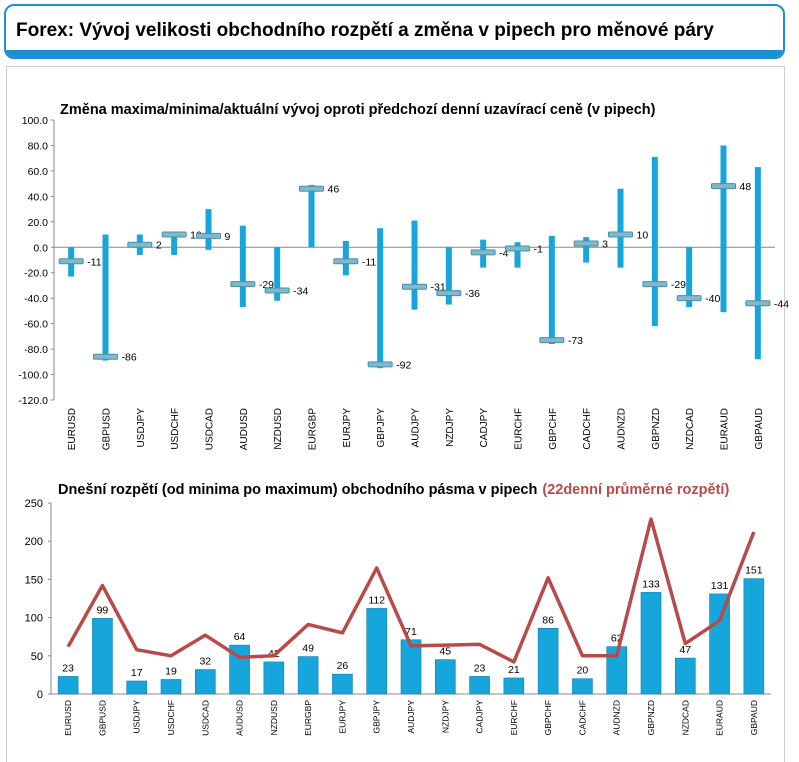  What do you see at coordinates (622, 429) in the screenshot?
I see `chart1-x-tick-label: AUDNZD` at bounding box center [622, 429].